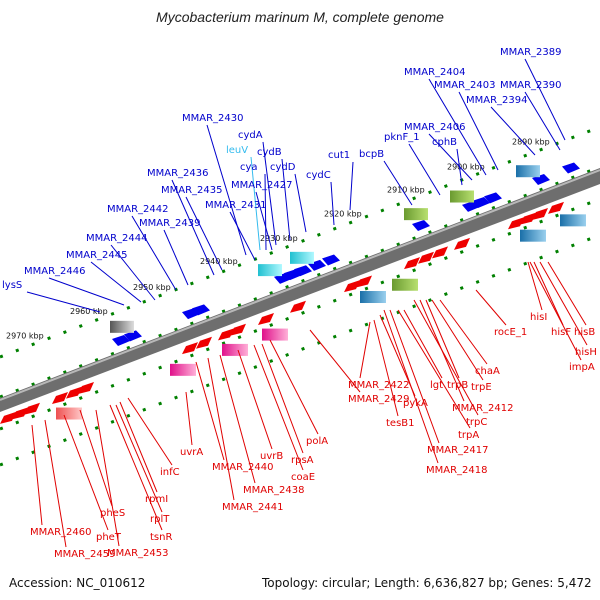  What do you see at coordinates (243, 467) in the screenshot?
I see `reverse-gene-label: MMAR_2440` at bounding box center [243, 467].